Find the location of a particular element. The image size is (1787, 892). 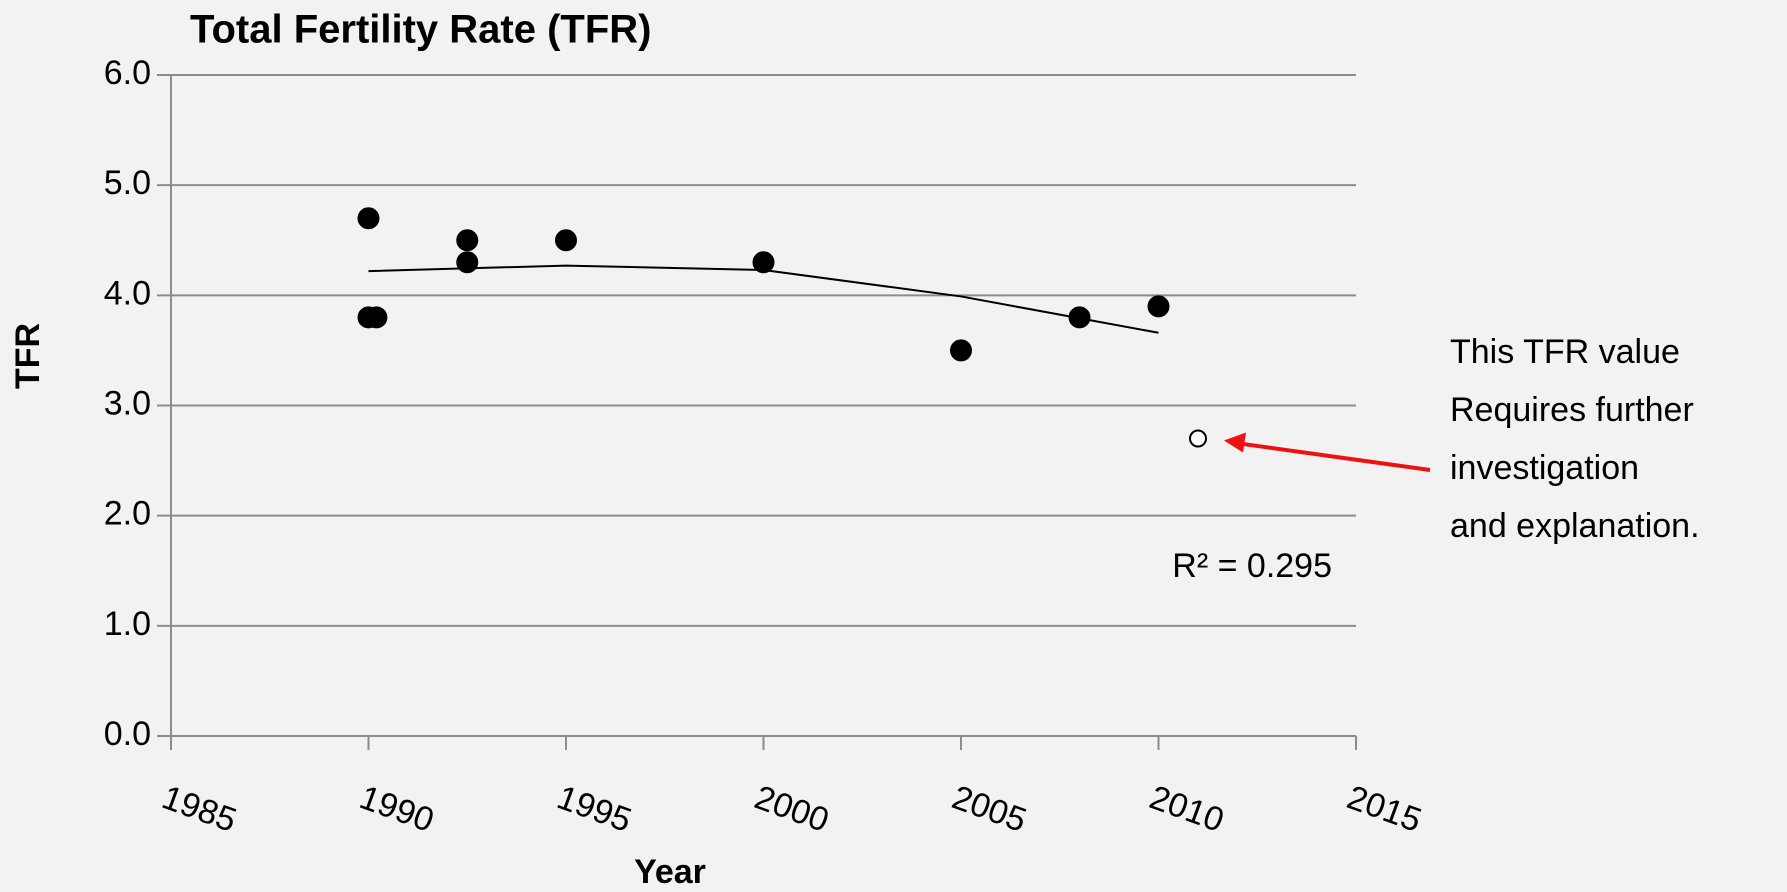

y-tick-label: 1.0 is located at coordinates (127, 624).